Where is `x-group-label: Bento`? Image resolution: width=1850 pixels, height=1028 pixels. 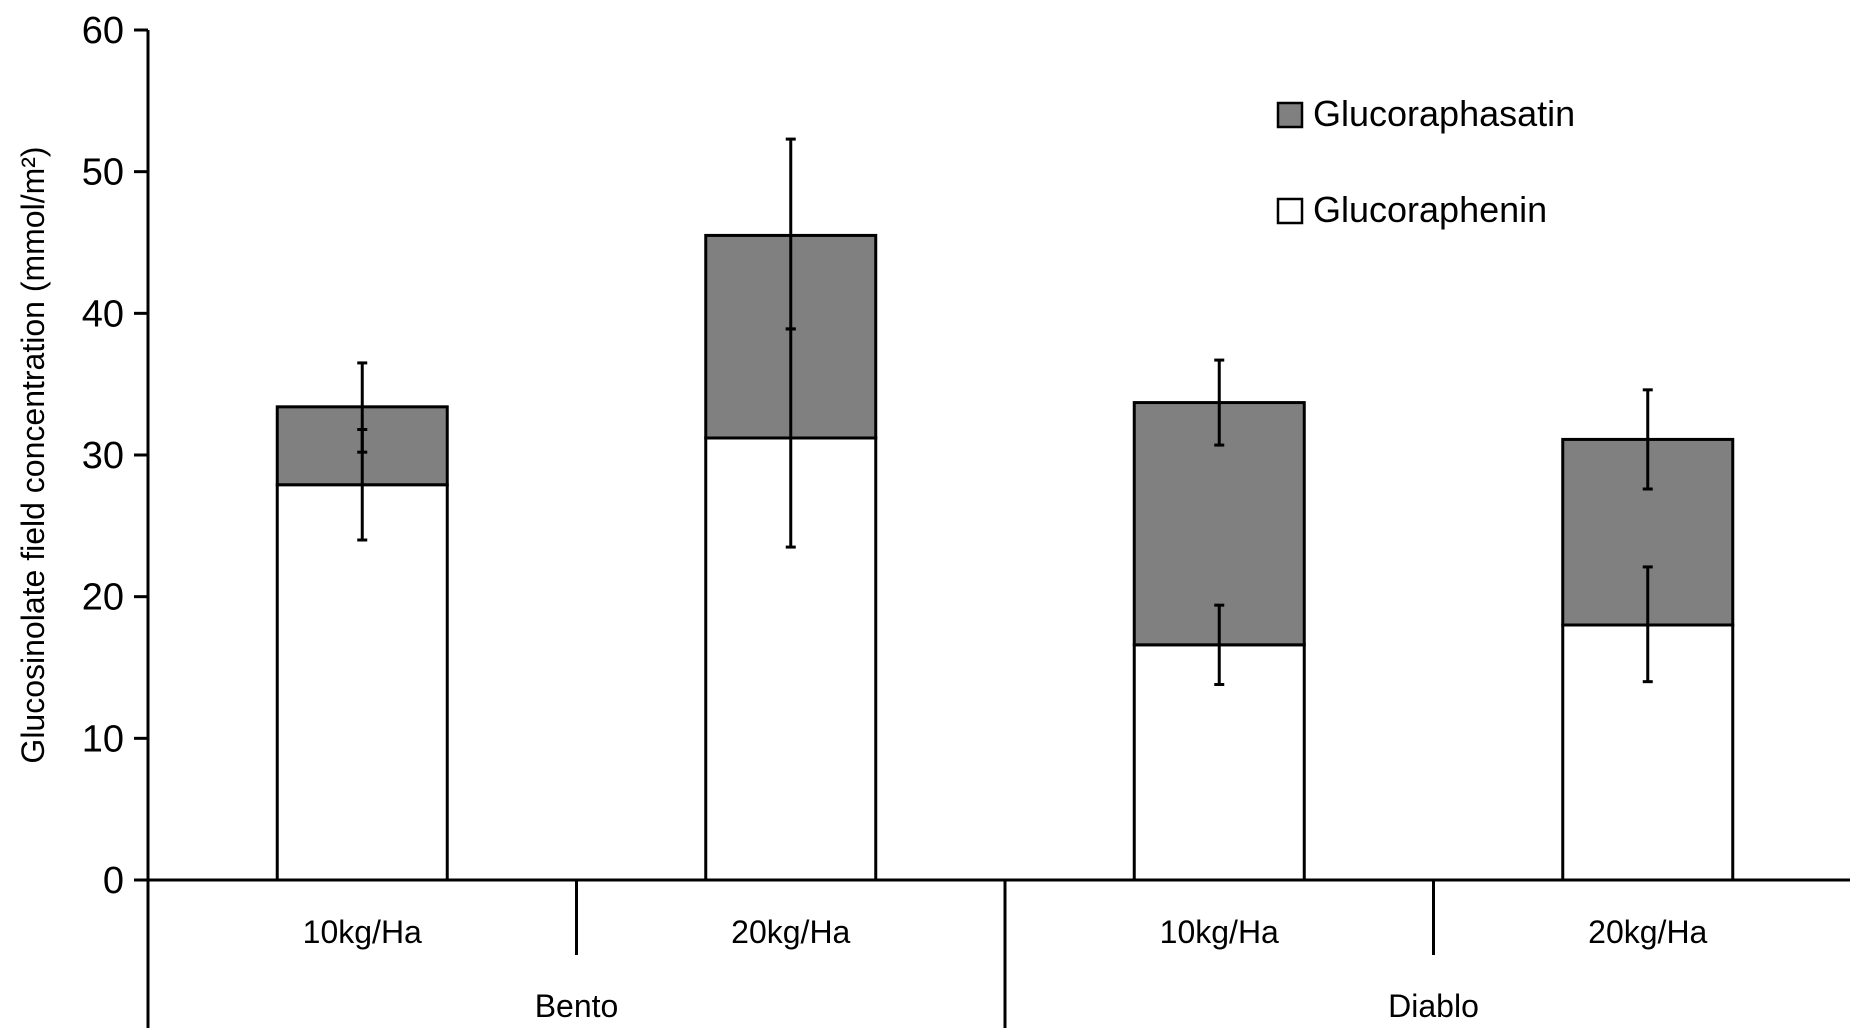 x-group-label: Bento is located at coordinates (577, 1006).